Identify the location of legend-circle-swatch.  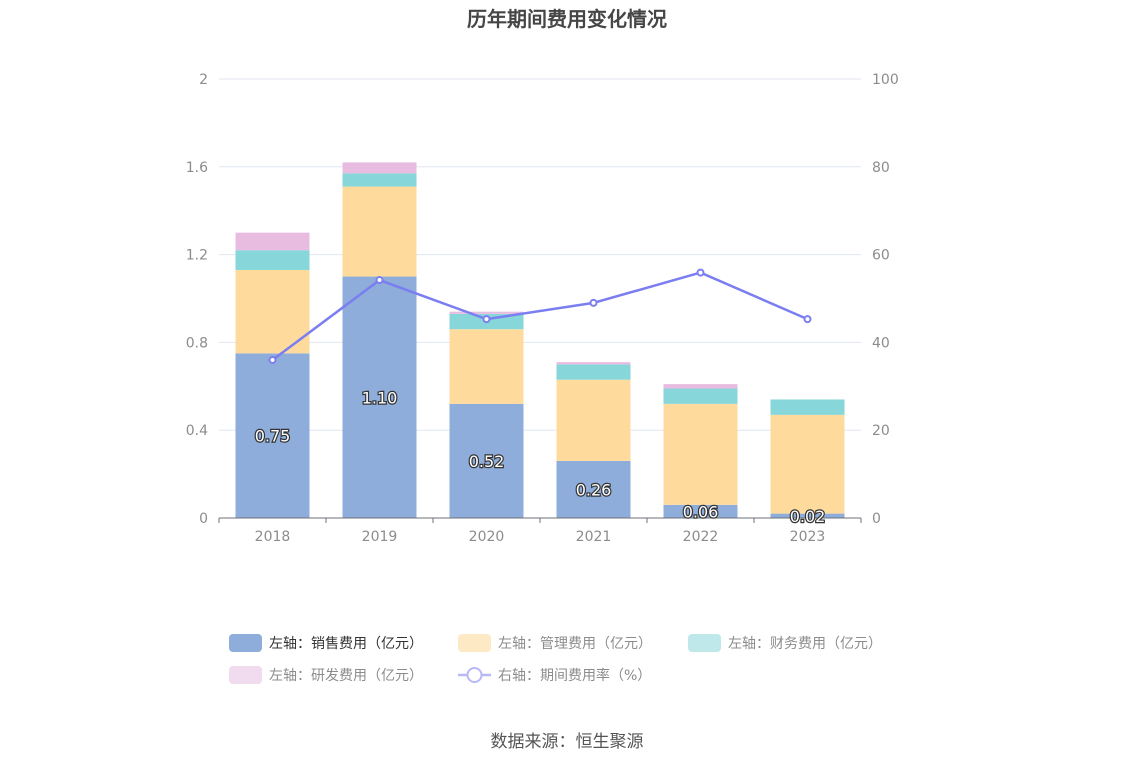
(474, 675).